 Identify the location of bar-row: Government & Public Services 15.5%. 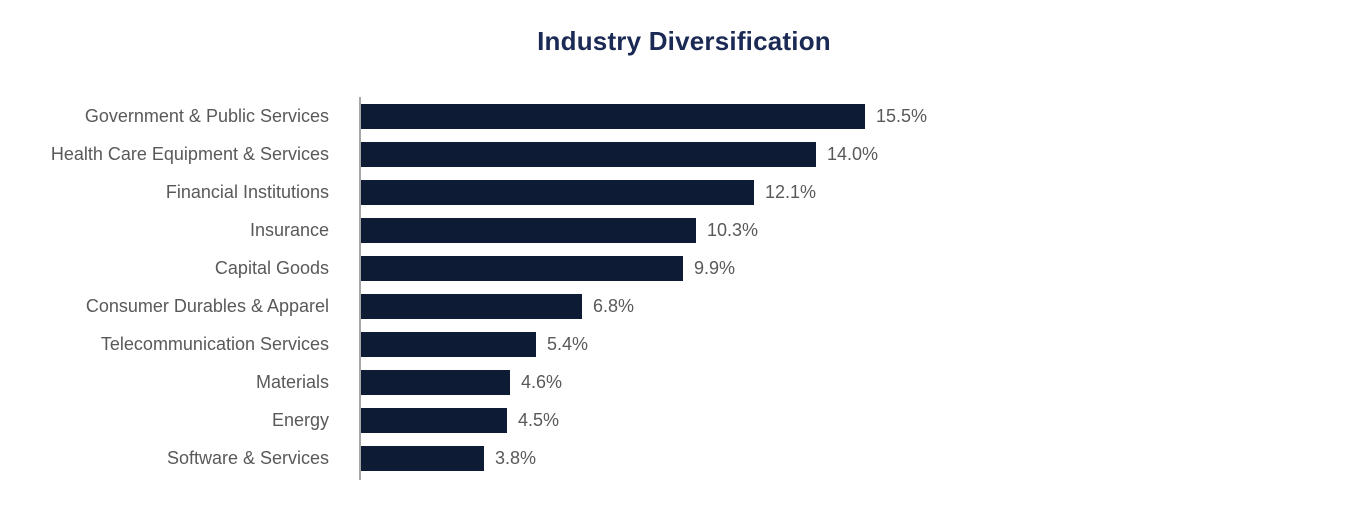
(684, 116).